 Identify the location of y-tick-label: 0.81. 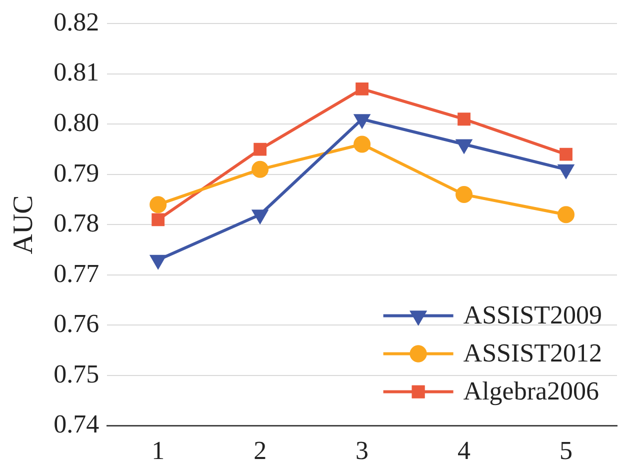
(77, 72).